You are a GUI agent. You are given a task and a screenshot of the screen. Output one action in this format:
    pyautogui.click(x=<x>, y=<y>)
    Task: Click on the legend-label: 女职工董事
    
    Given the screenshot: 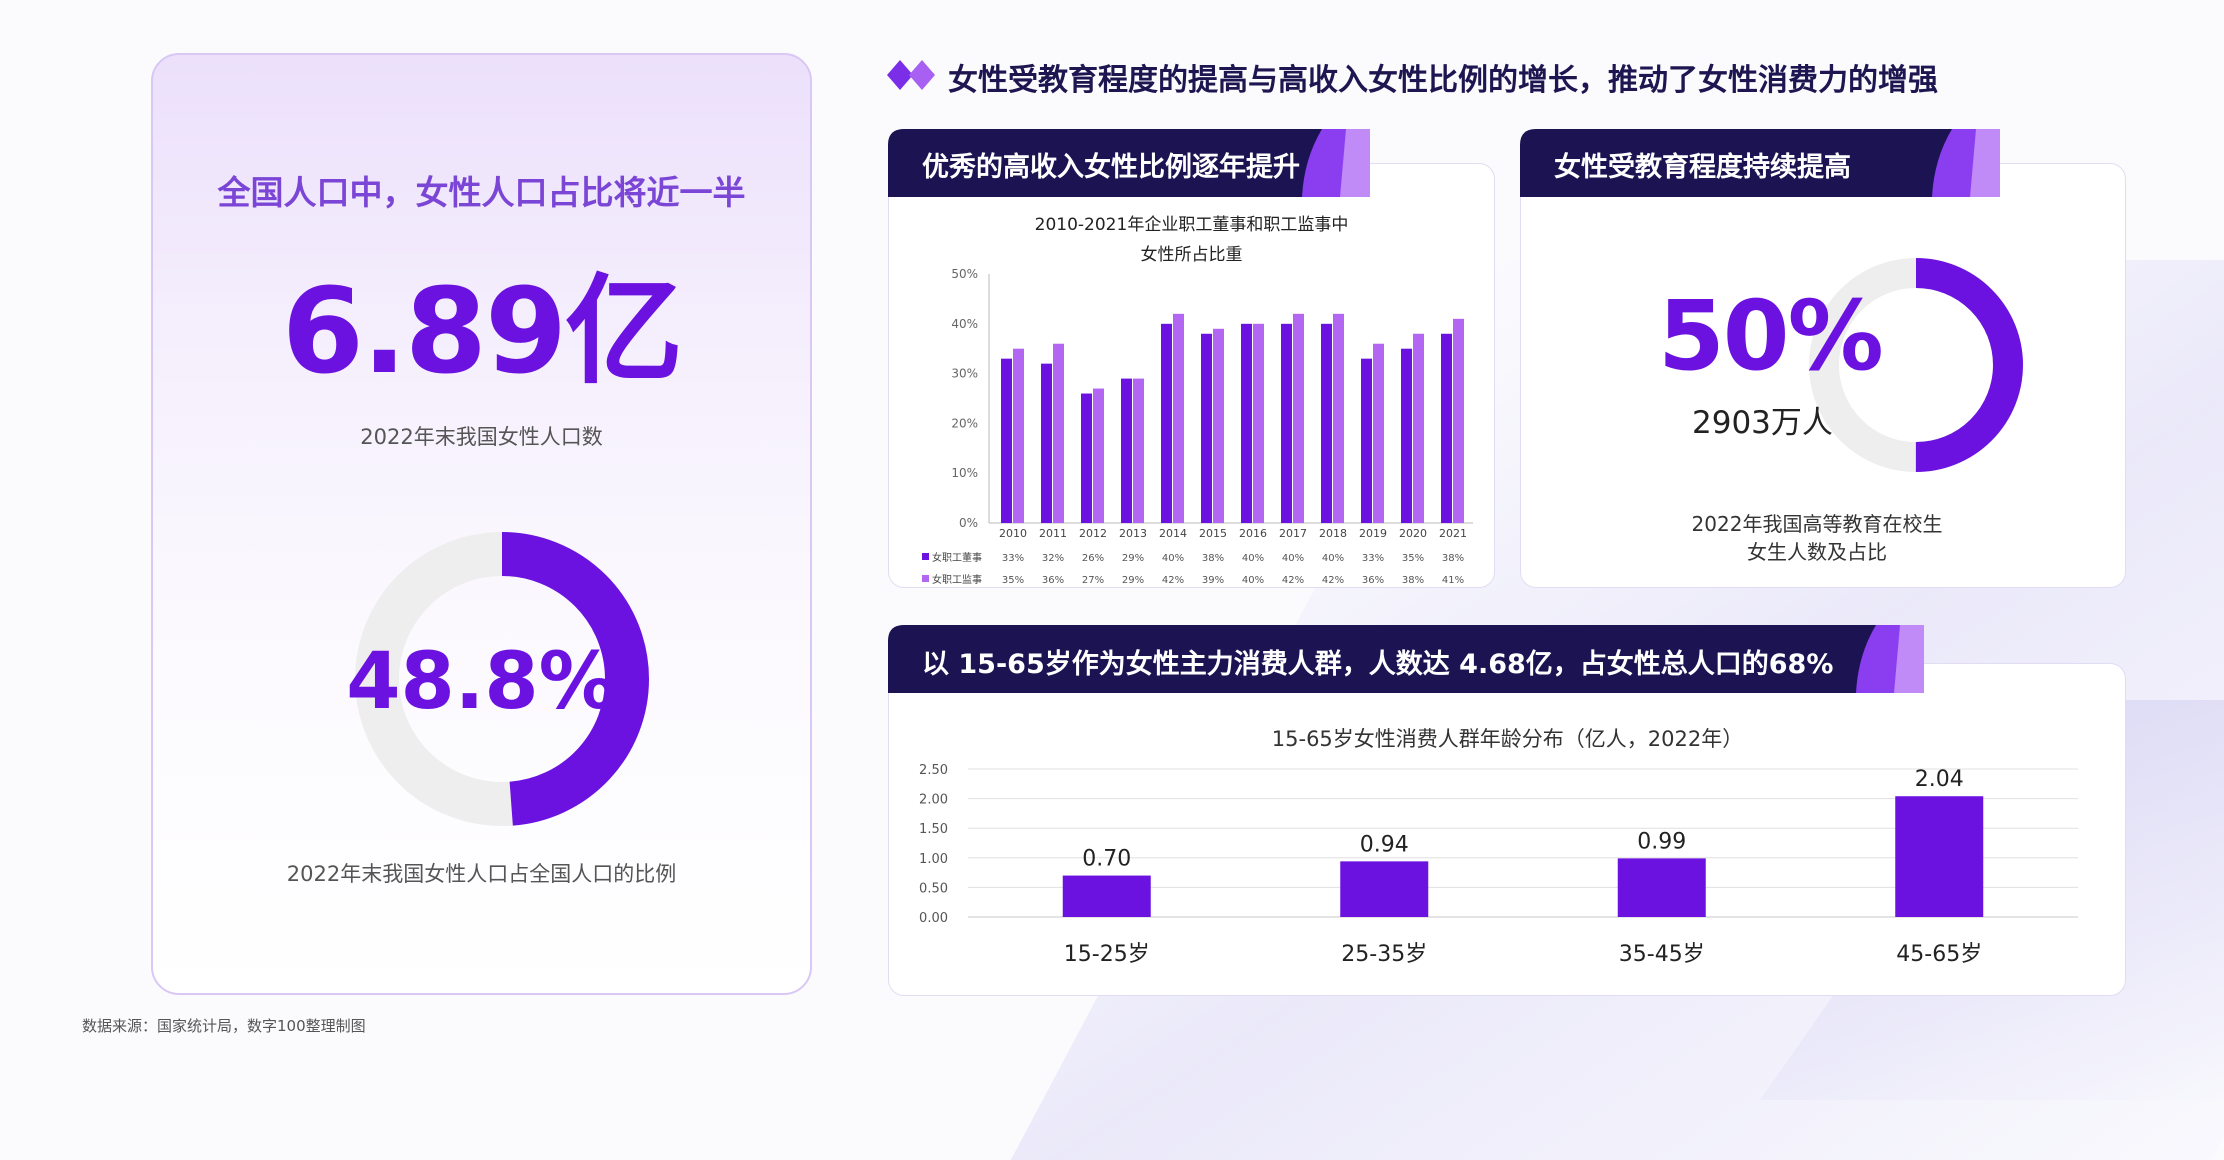 What is the action you would take?
    pyautogui.click(x=957, y=557)
    